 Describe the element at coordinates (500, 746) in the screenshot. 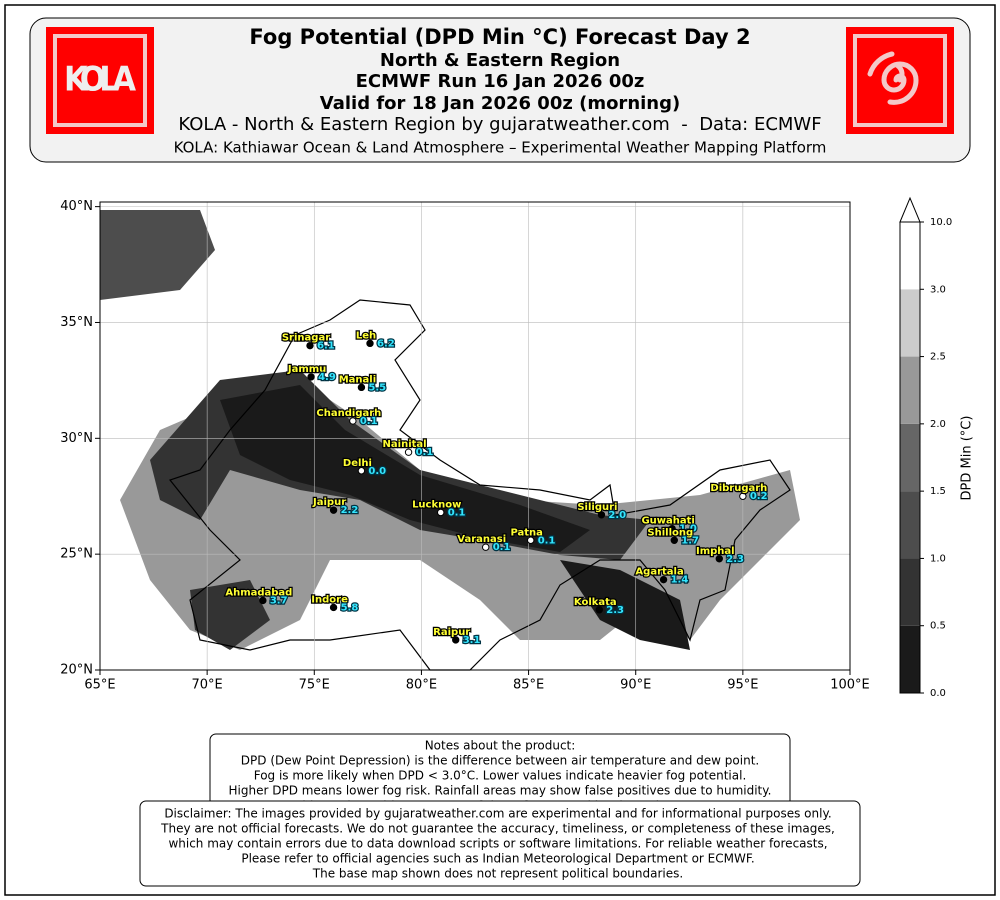

I see `note-line: Notes about the product:` at that location.